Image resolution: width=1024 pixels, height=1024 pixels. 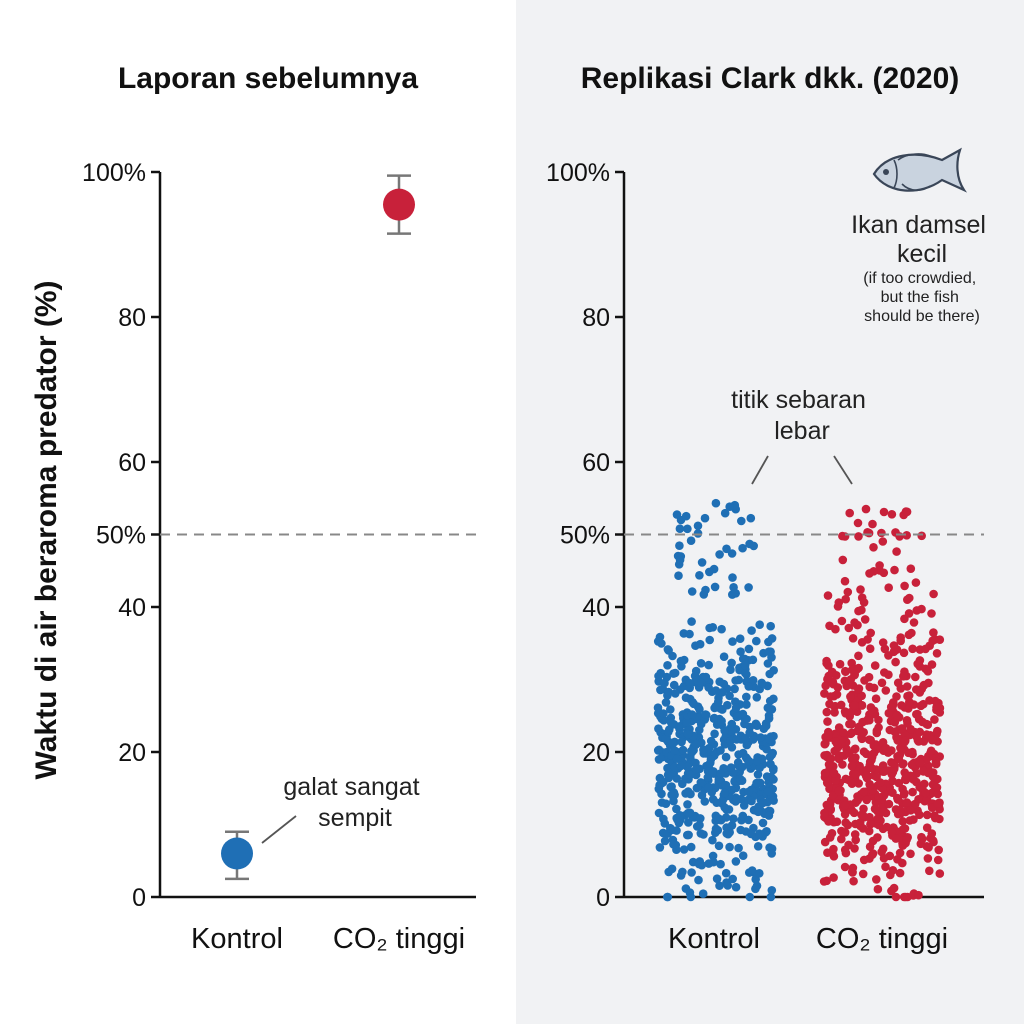 I want to click on right-category-co2: CO₂ tinggi, so click(x=882, y=939).